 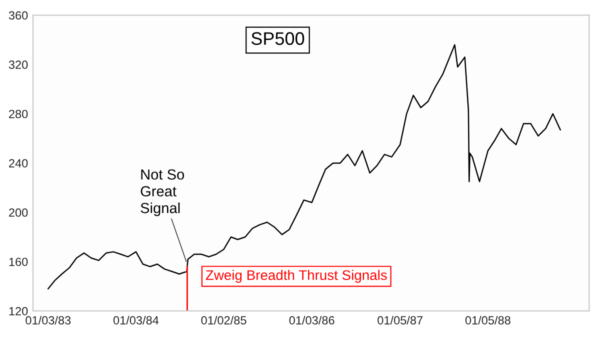 What do you see at coordinates (311, 320) in the screenshot?
I see `x-tick-label: 01/03/86` at bounding box center [311, 320].